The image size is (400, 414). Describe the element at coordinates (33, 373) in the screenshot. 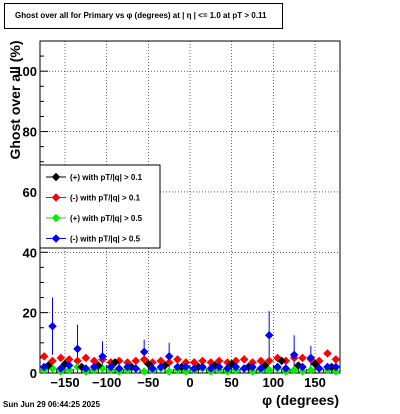

I see `y-tick-label: 0` at that location.